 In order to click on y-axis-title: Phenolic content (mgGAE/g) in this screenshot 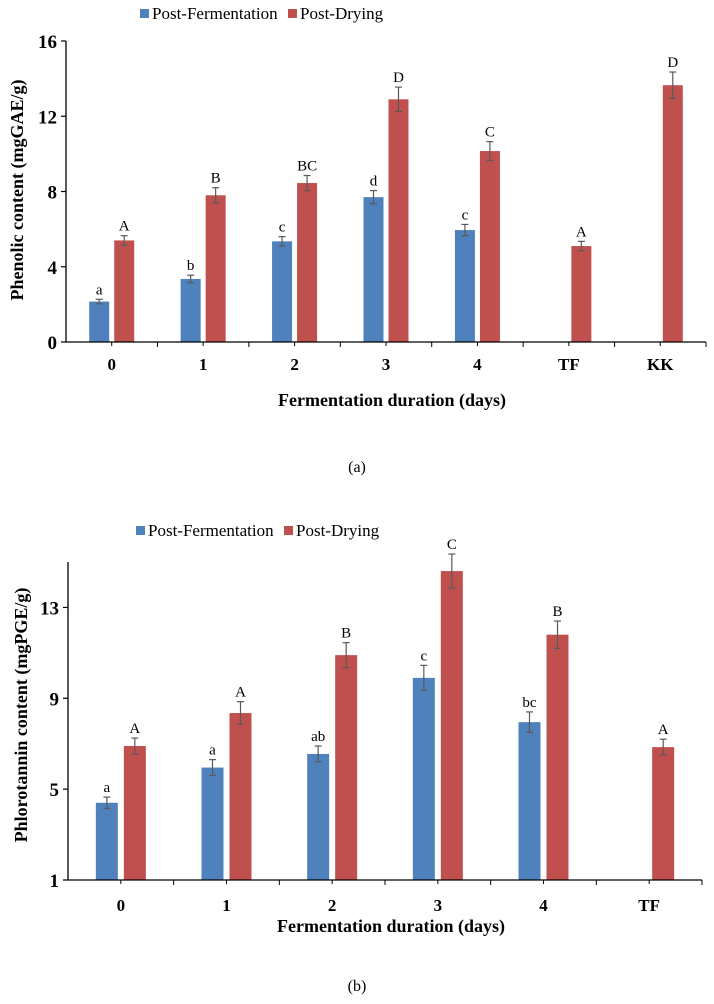, I will do `click(17, 190)`.